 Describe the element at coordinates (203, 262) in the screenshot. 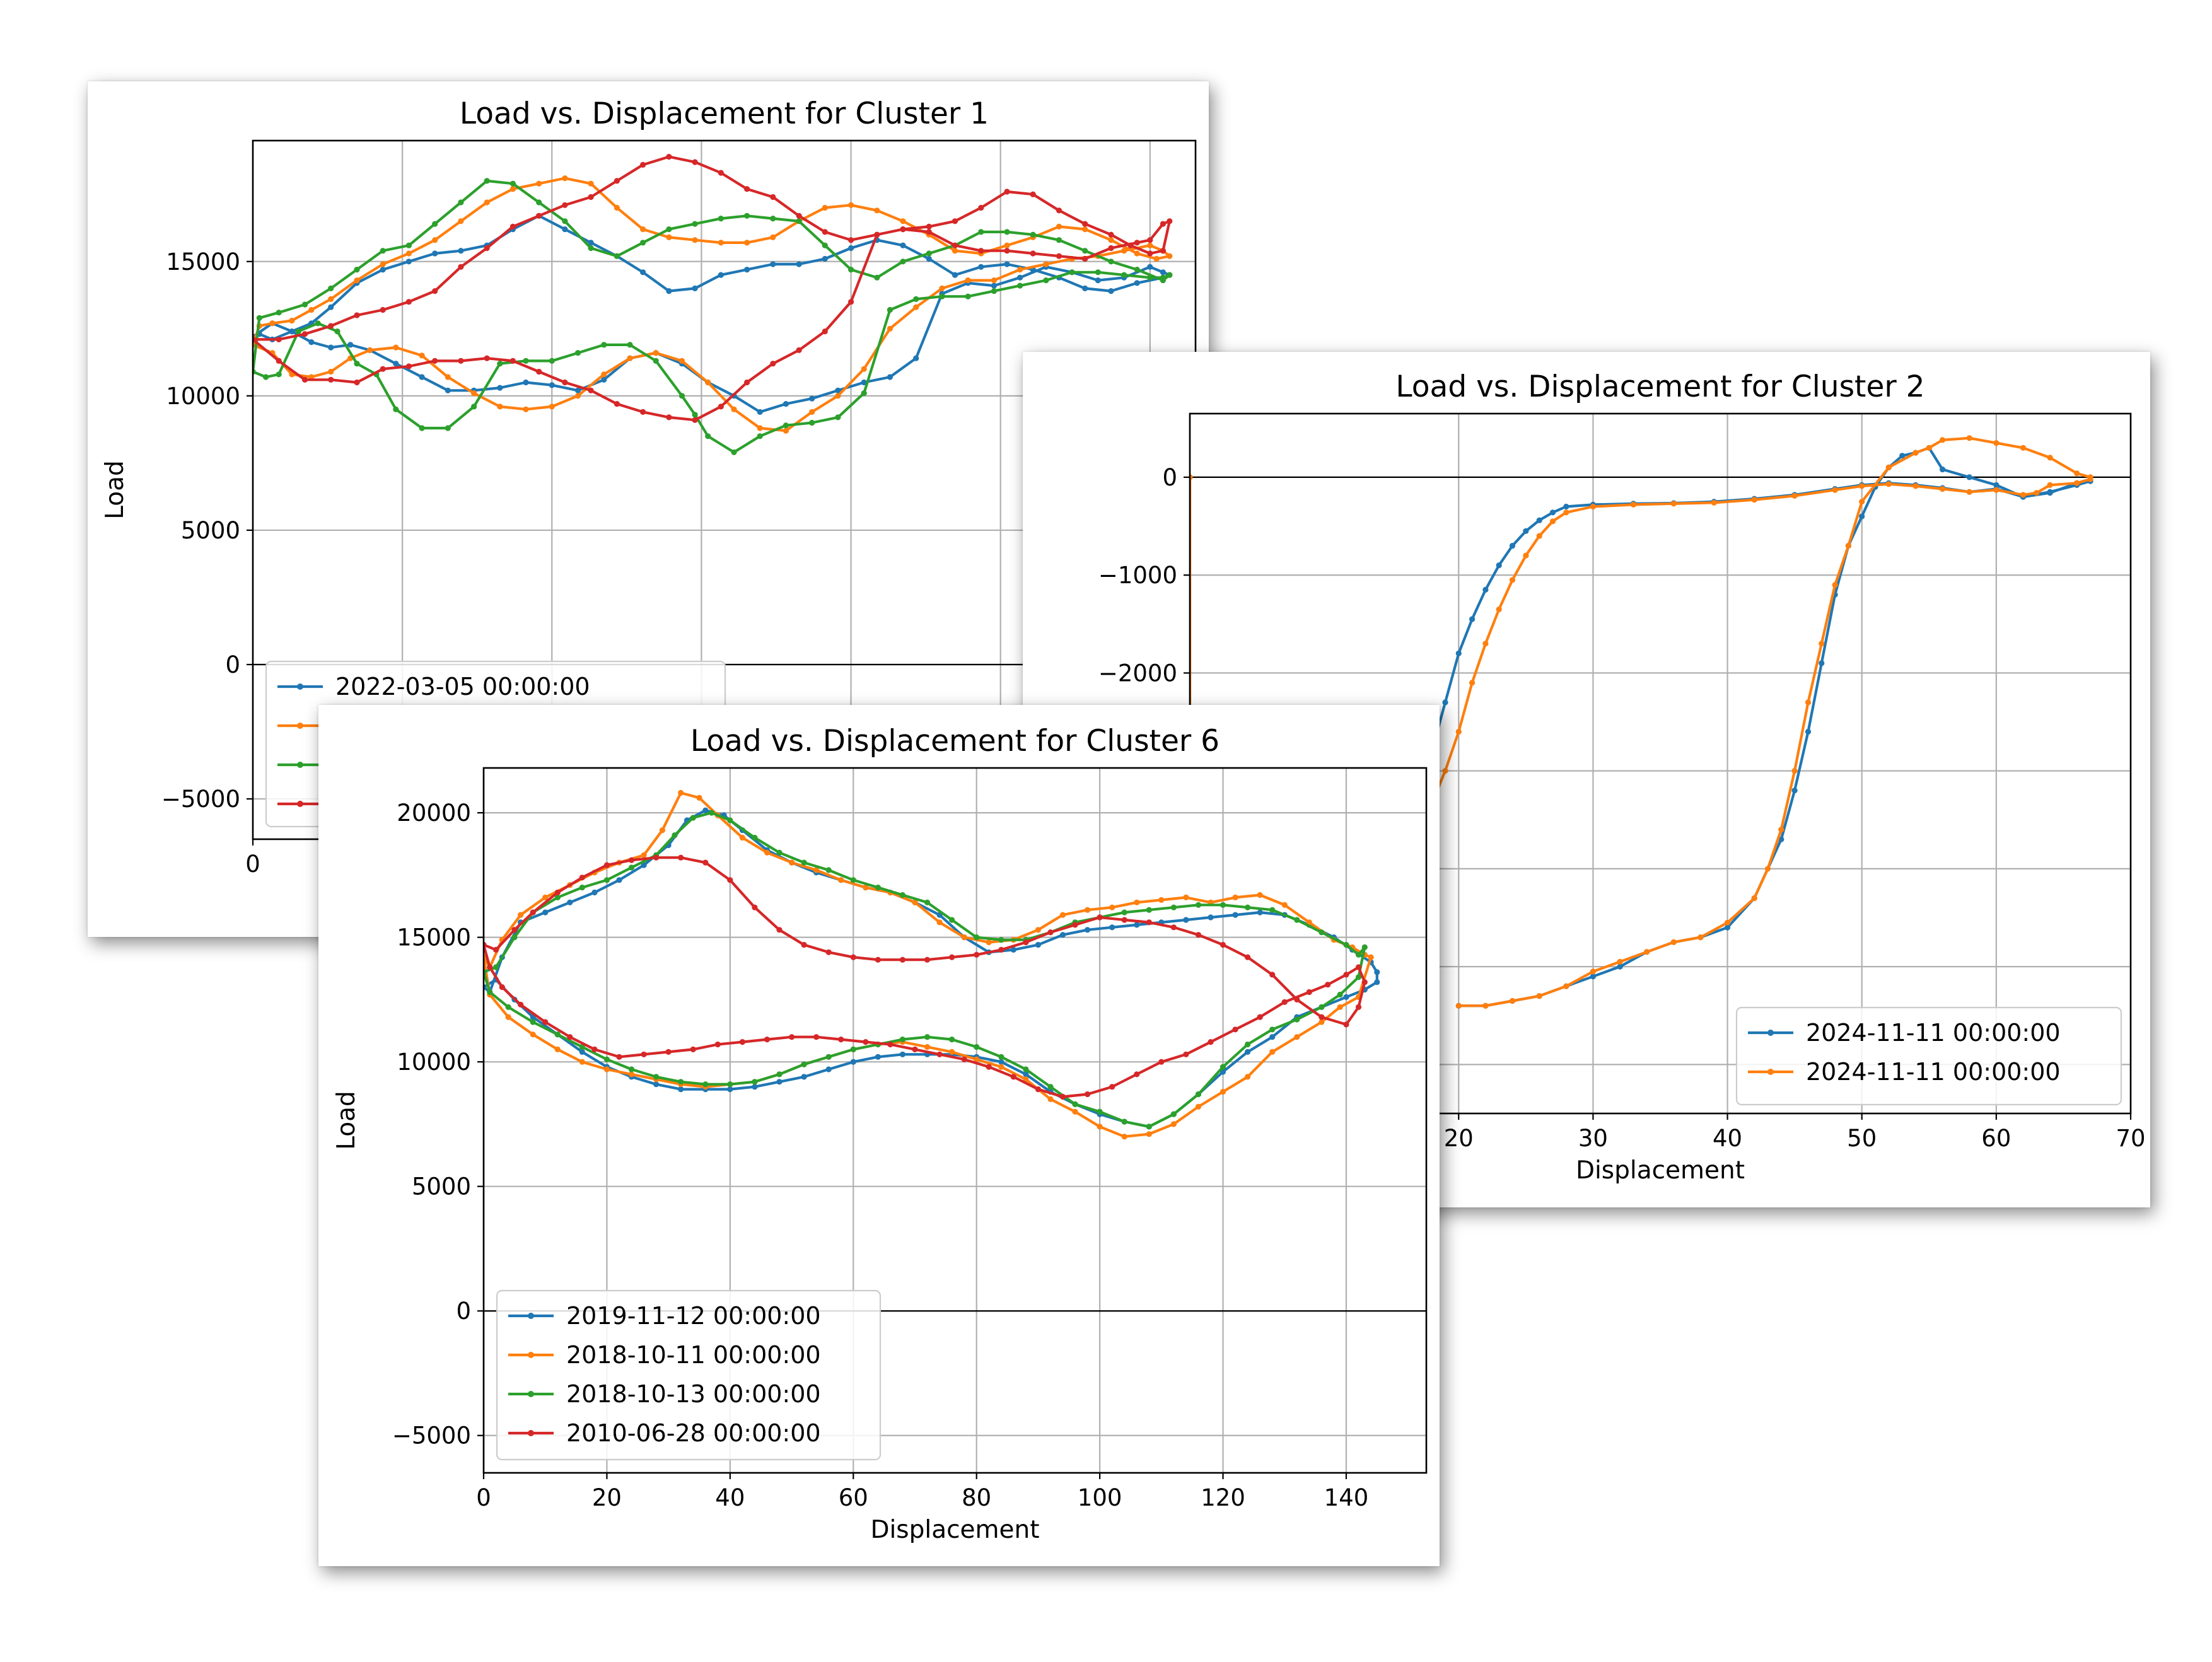

I see `y-tick-label: 15000` at that location.